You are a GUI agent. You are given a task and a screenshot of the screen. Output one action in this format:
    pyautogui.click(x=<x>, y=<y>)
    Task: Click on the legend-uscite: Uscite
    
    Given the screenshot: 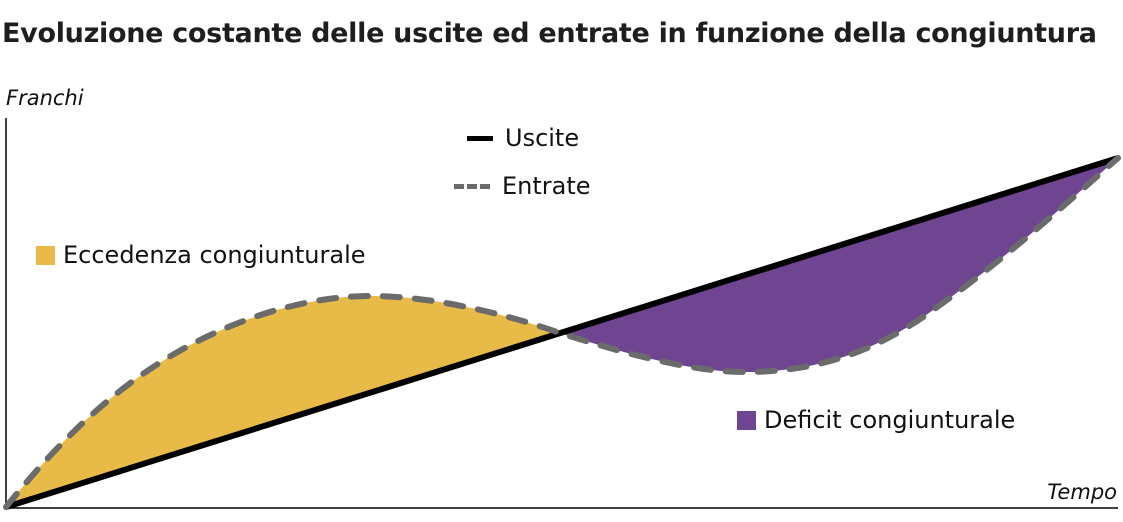 What is the action you would take?
    pyautogui.click(x=523, y=138)
    